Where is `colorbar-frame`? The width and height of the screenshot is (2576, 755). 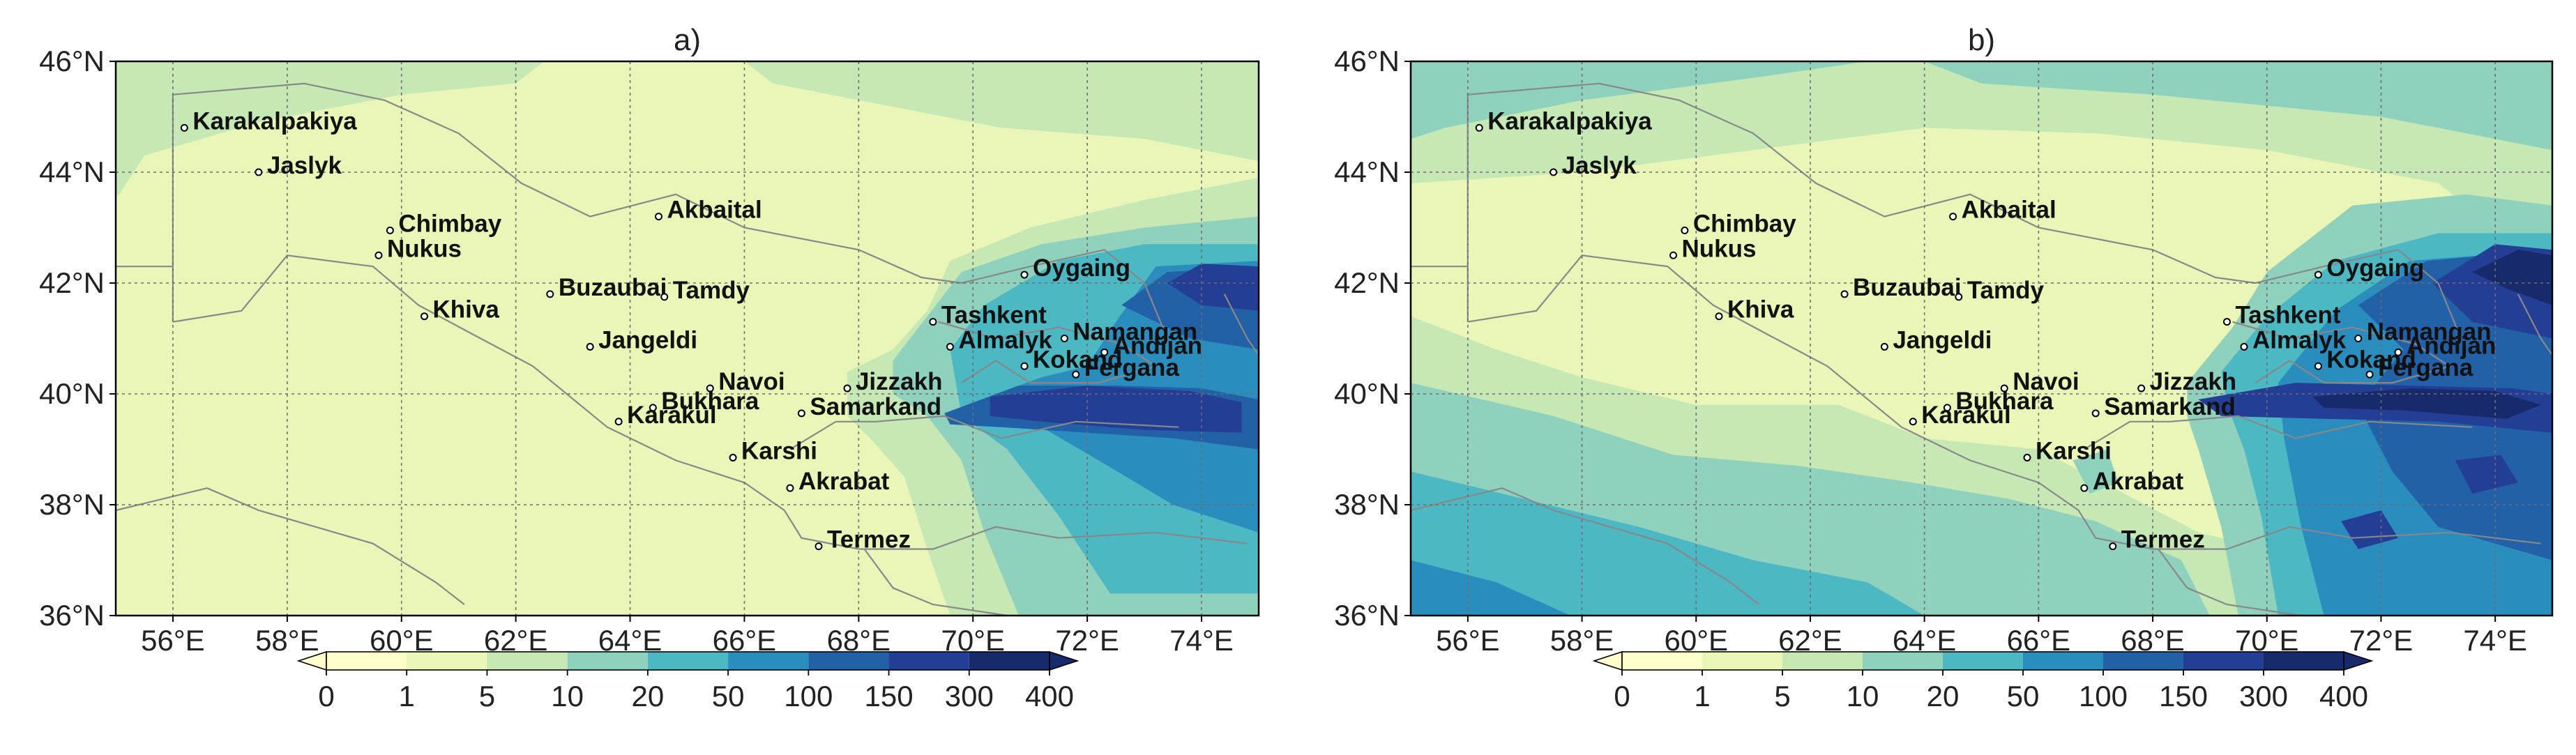 colorbar-frame is located at coordinates (1982, 661).